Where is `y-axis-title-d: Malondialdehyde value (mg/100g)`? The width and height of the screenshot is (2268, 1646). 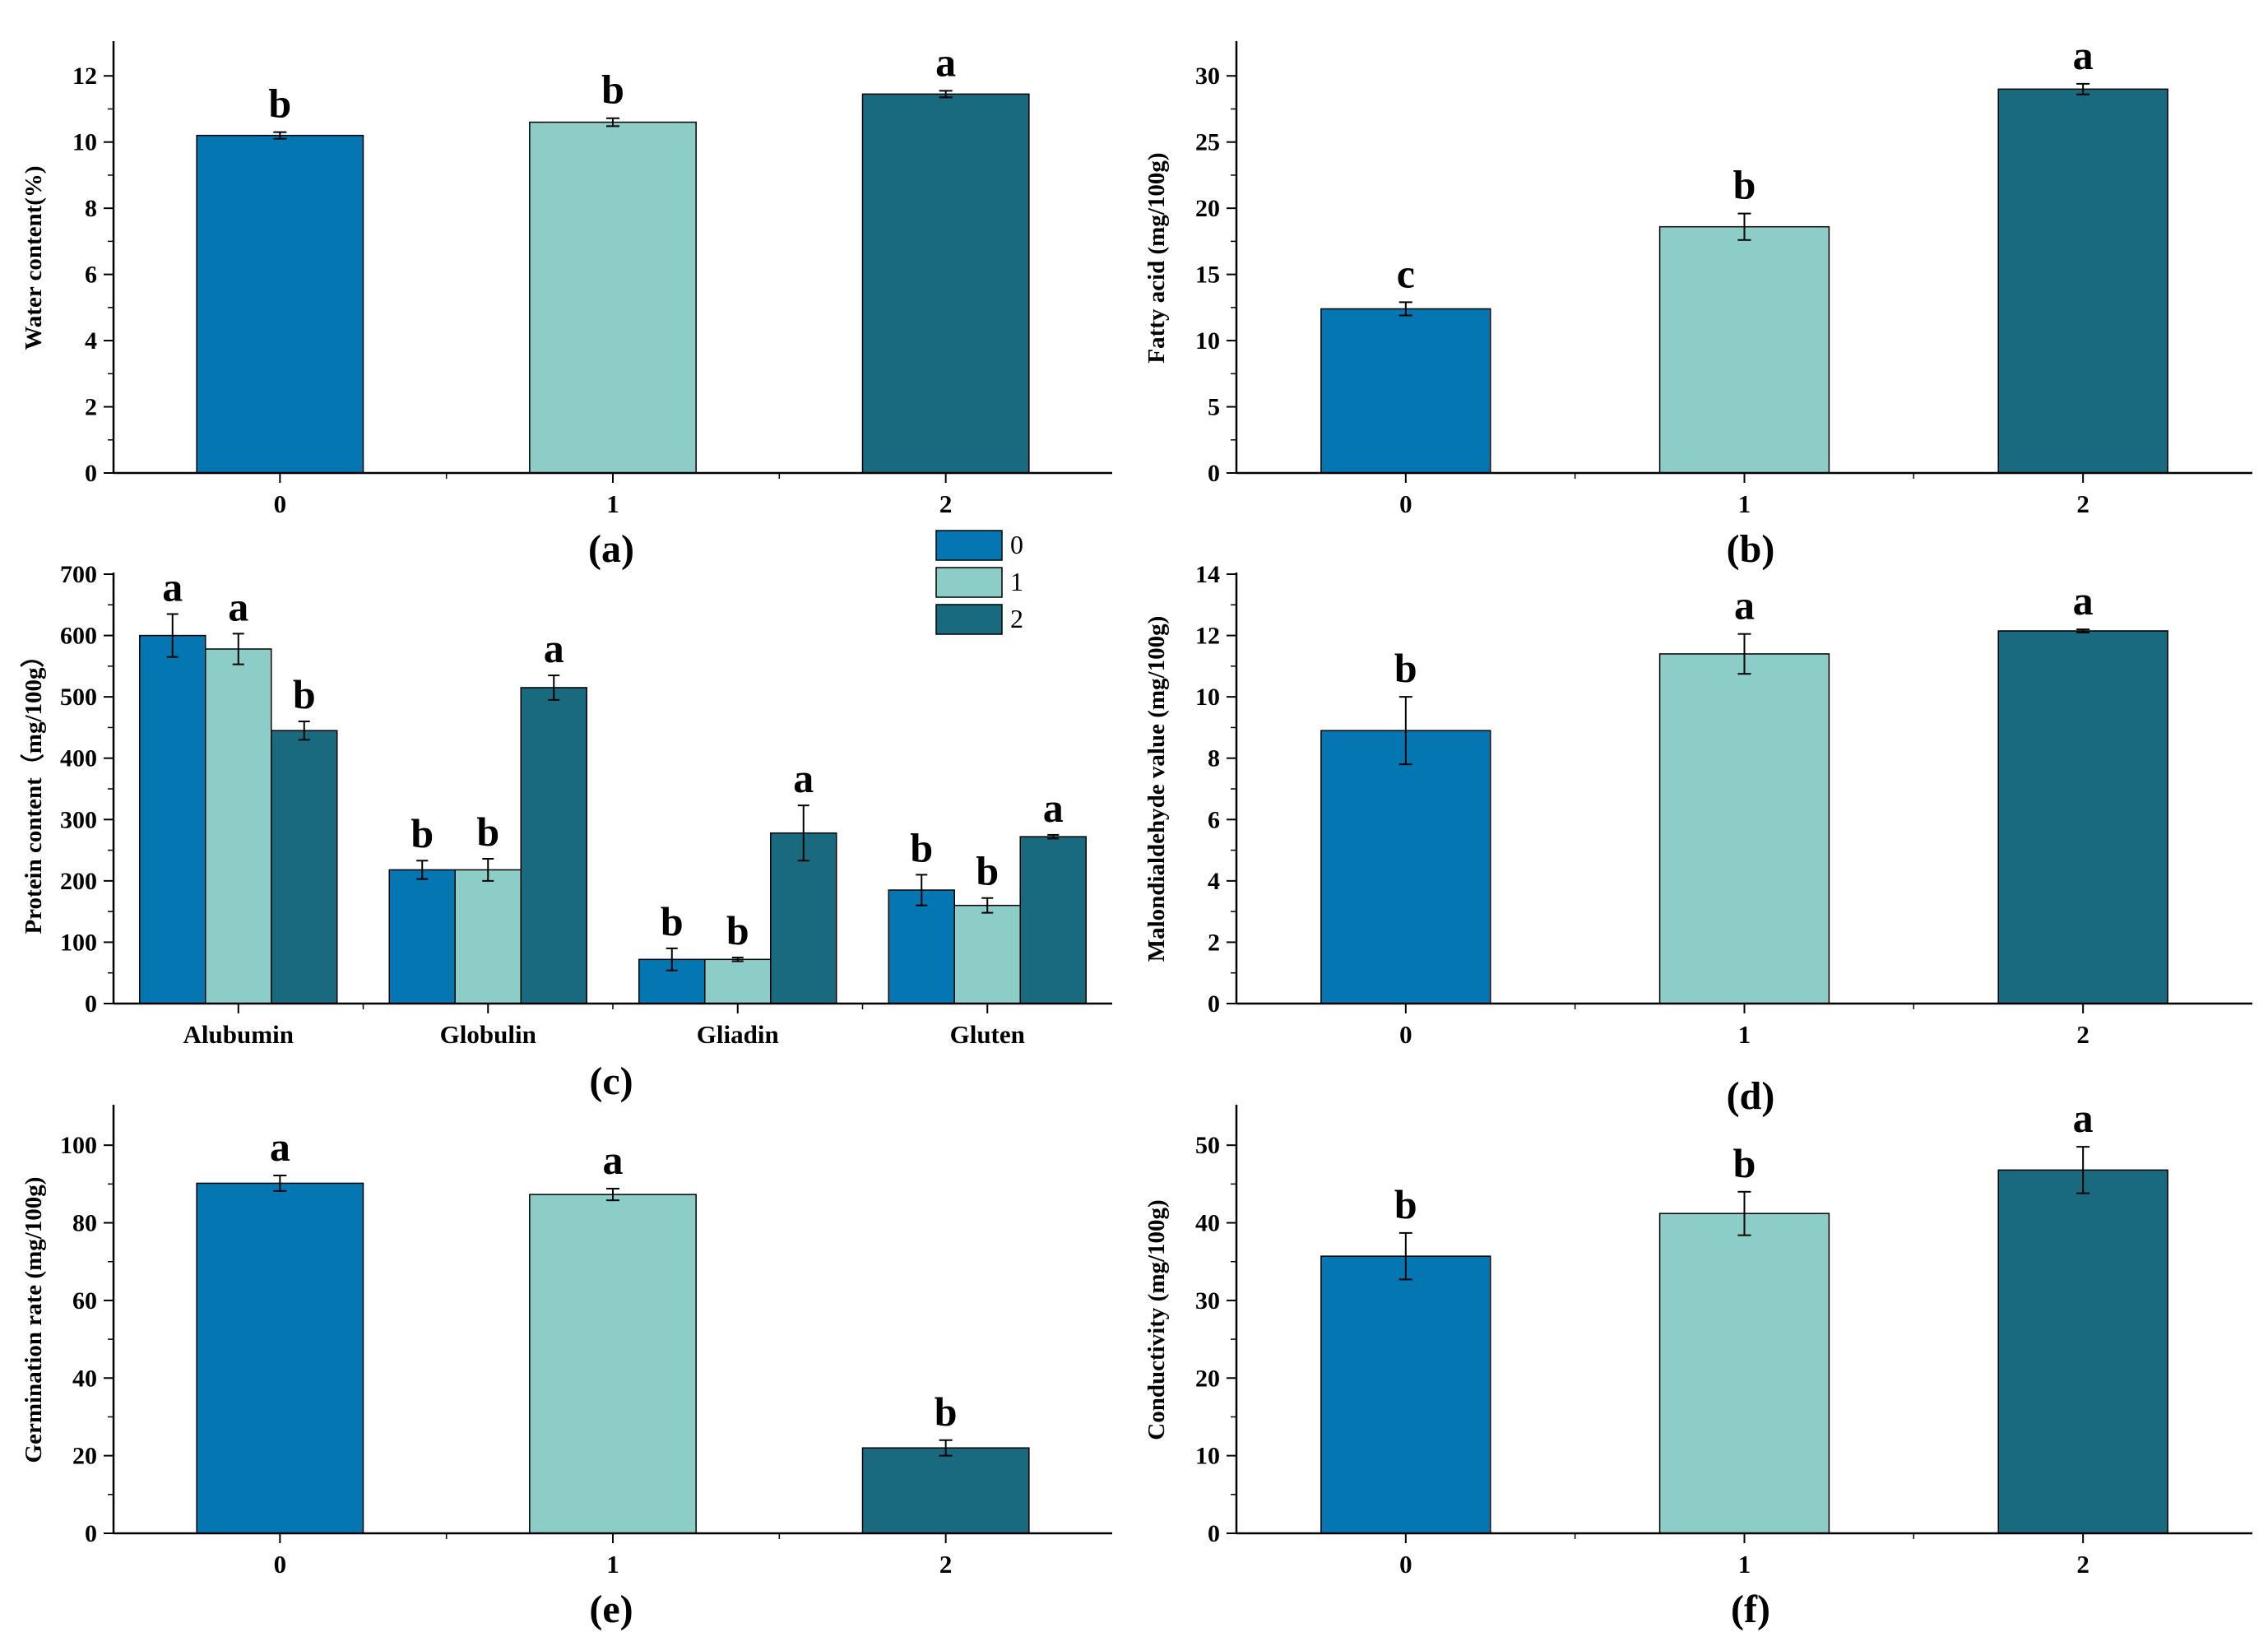 y-axis-title-d: Malondialdehyde value (mg/100g) is located at coordinates (1156, 789).